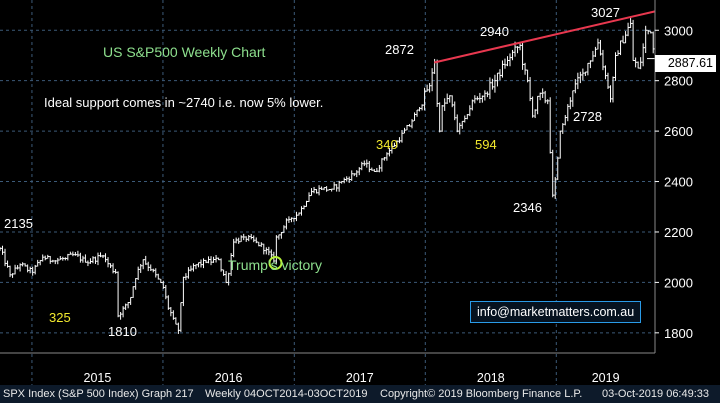 Image resolution: width=720 pixels, height=403 pixels. Describe the element at coordinates (275, 262) in the screenshot. I see `trump-victory-marker` at that location.